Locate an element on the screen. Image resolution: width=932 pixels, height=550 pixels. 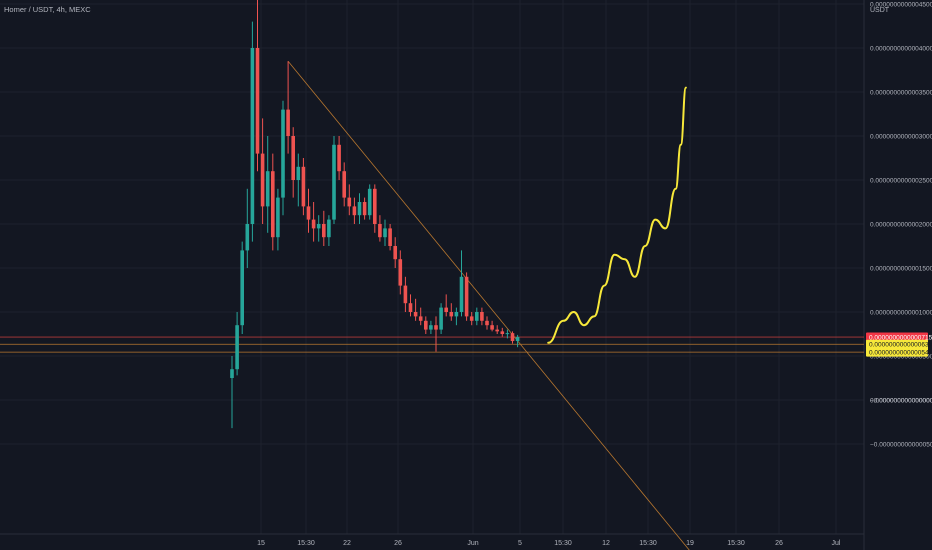
price-tick-label: −0.00000000000005000 is located at coordinates (901, 445).